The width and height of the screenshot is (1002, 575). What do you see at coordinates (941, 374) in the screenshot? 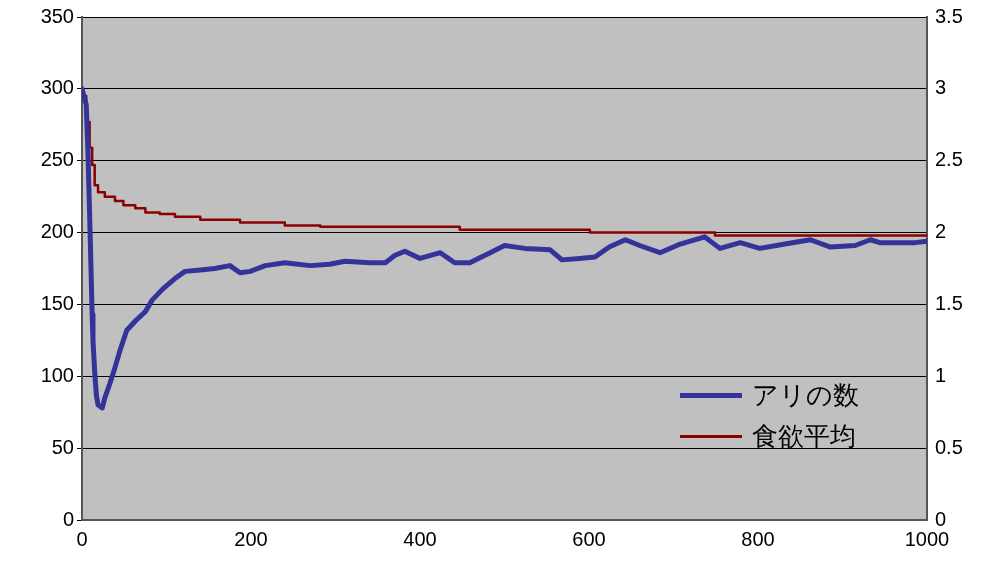
I see `y2-tick-label: 1` at bounding box center [941, 374].